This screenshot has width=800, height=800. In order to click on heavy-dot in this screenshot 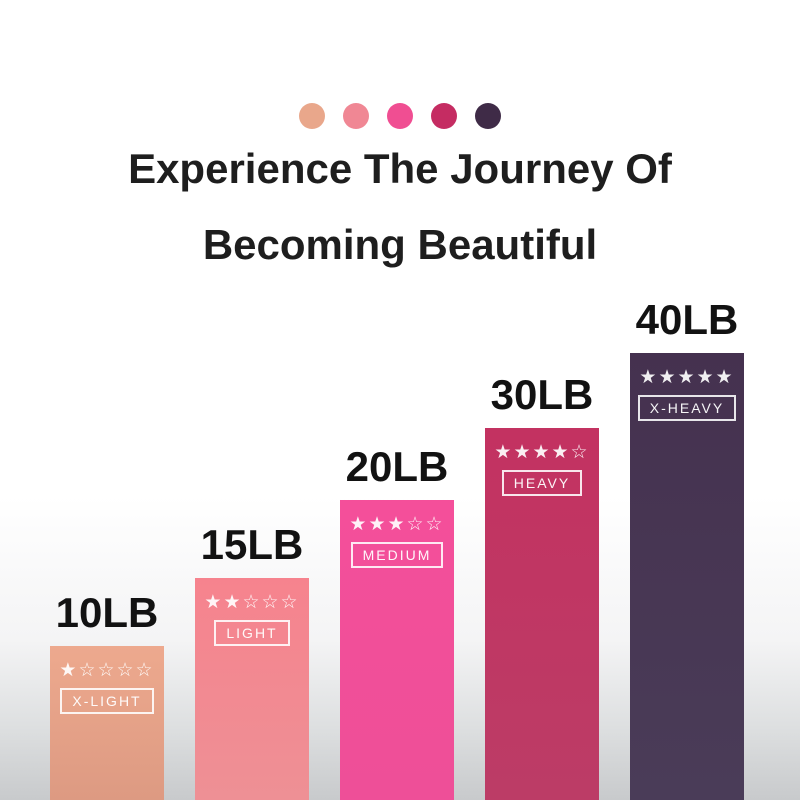, I will do `click(444, 116)`.